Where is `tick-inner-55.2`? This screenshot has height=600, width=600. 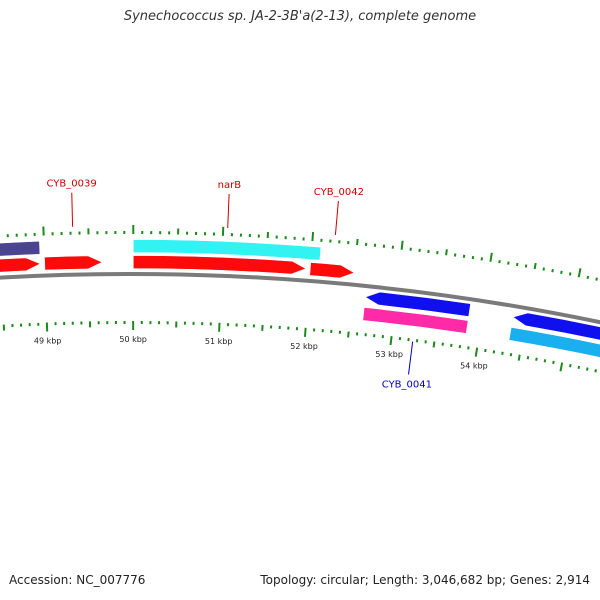 tick-inner-55.2 is located at coordinates (579, 367).